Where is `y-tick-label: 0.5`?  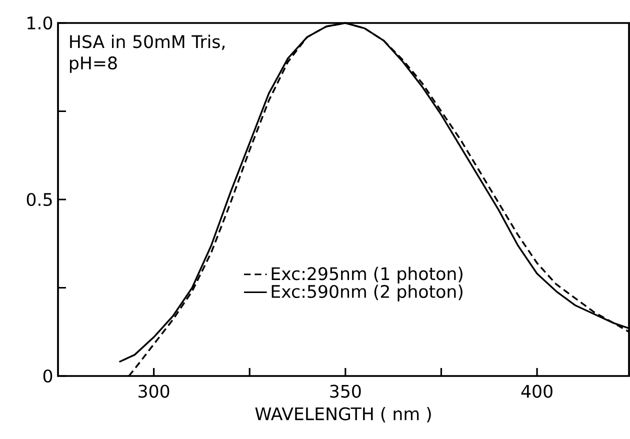
y-tick-label: 0.5 is located at coordinates (39, 199).